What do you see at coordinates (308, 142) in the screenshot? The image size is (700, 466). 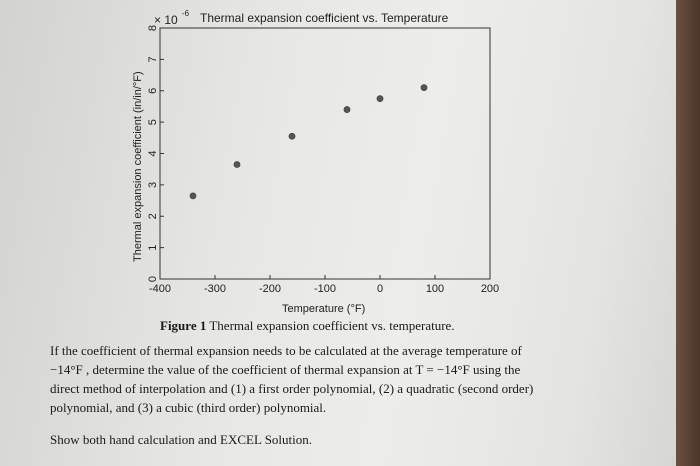 I see `data-points` at bounding box center [308, 142].